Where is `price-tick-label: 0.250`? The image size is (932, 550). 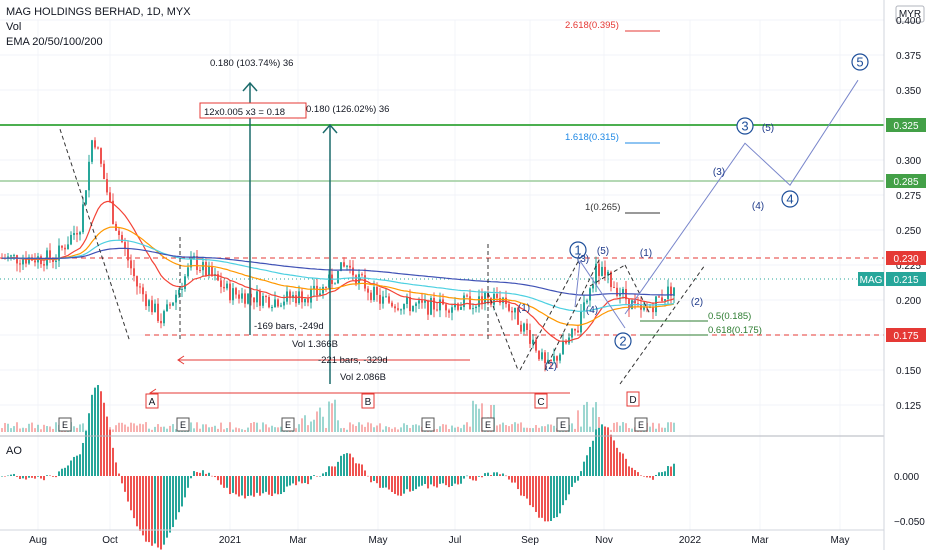 price-tick-label: 0.250 is located at coordinates (908, 231).